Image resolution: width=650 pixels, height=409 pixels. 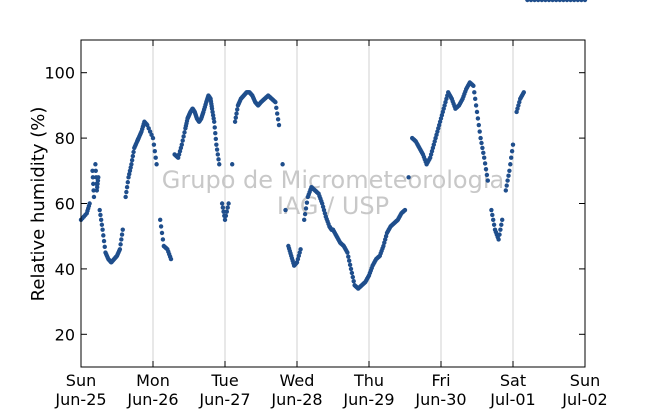 What do you see at coordinates (585, 380) in the screenshot?
I see `x-tick-label-day: Sun` at bounding box center [585, 380].